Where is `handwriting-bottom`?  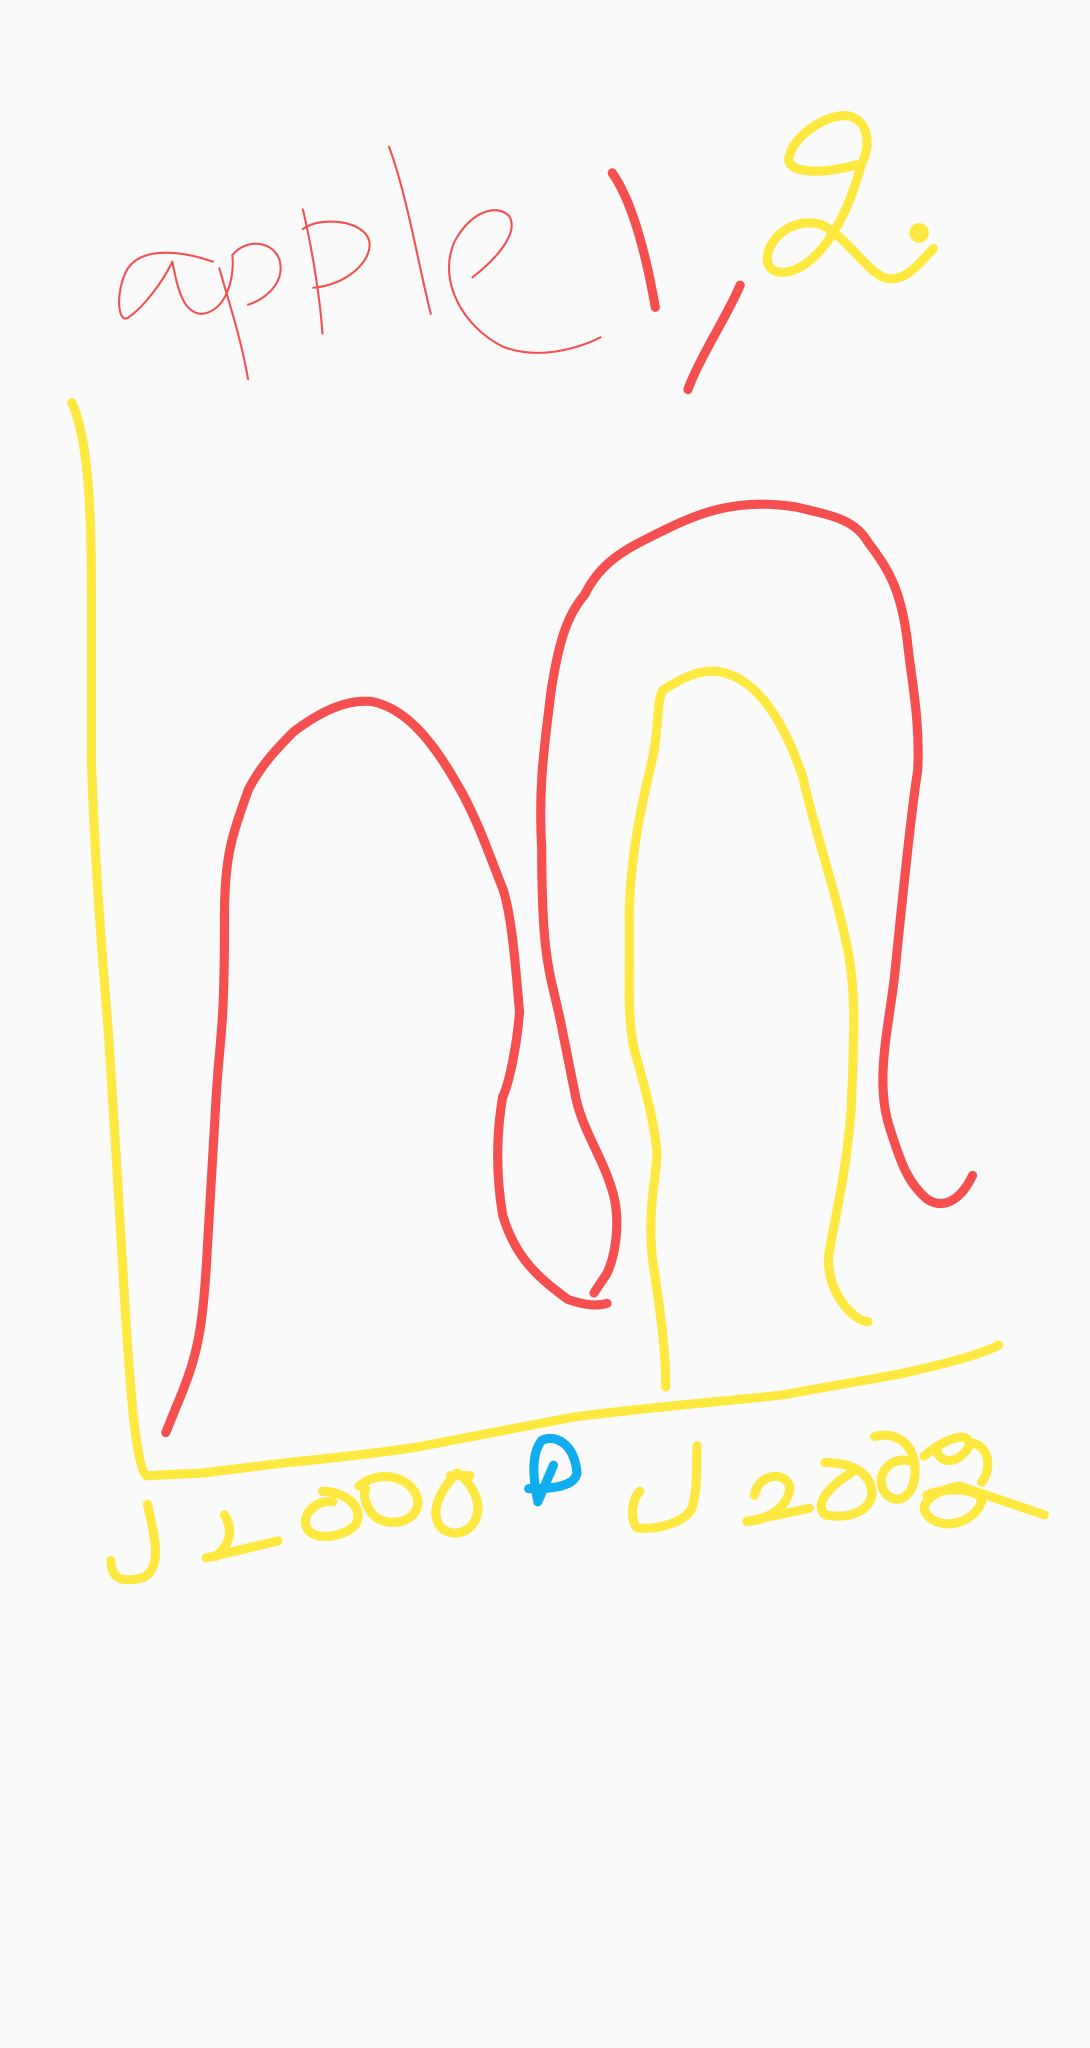 handwriting-bottom is located at coordinates (577, 1507).